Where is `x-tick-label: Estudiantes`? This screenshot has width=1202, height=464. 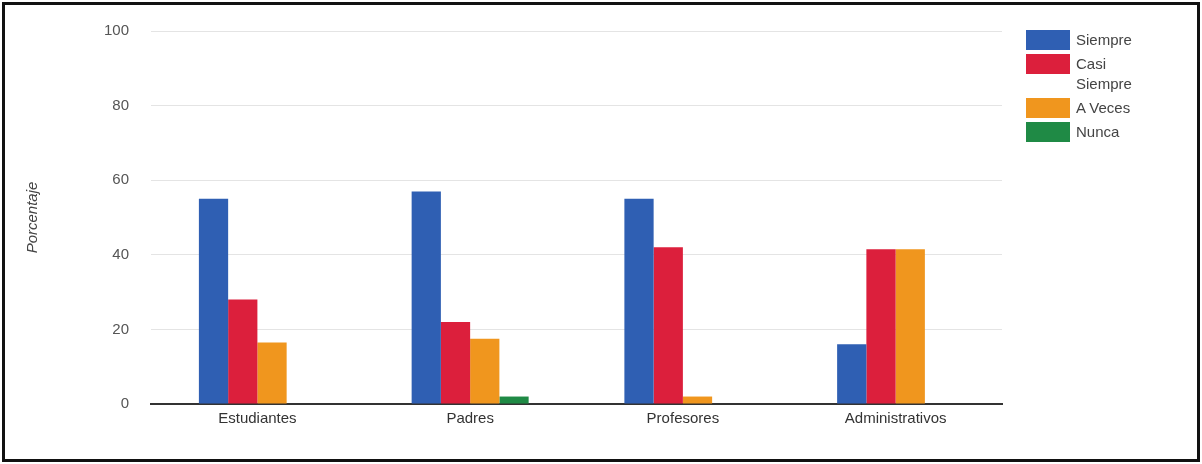 x-tick-label: Estudiantes is located at coordinates (257, 418).